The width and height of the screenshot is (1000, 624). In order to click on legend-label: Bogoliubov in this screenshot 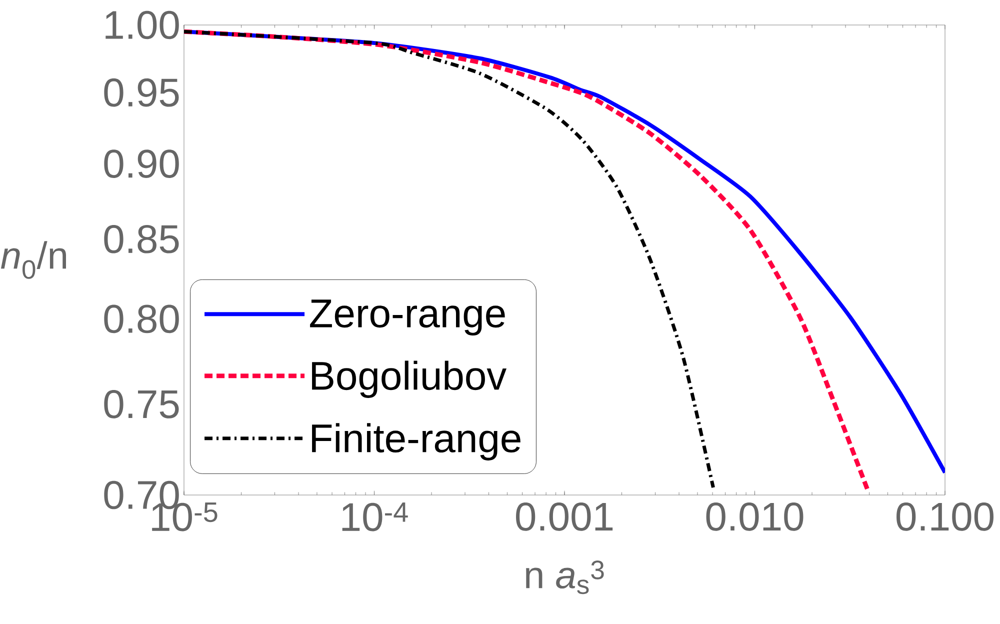, I will do `click(409, 379)`.